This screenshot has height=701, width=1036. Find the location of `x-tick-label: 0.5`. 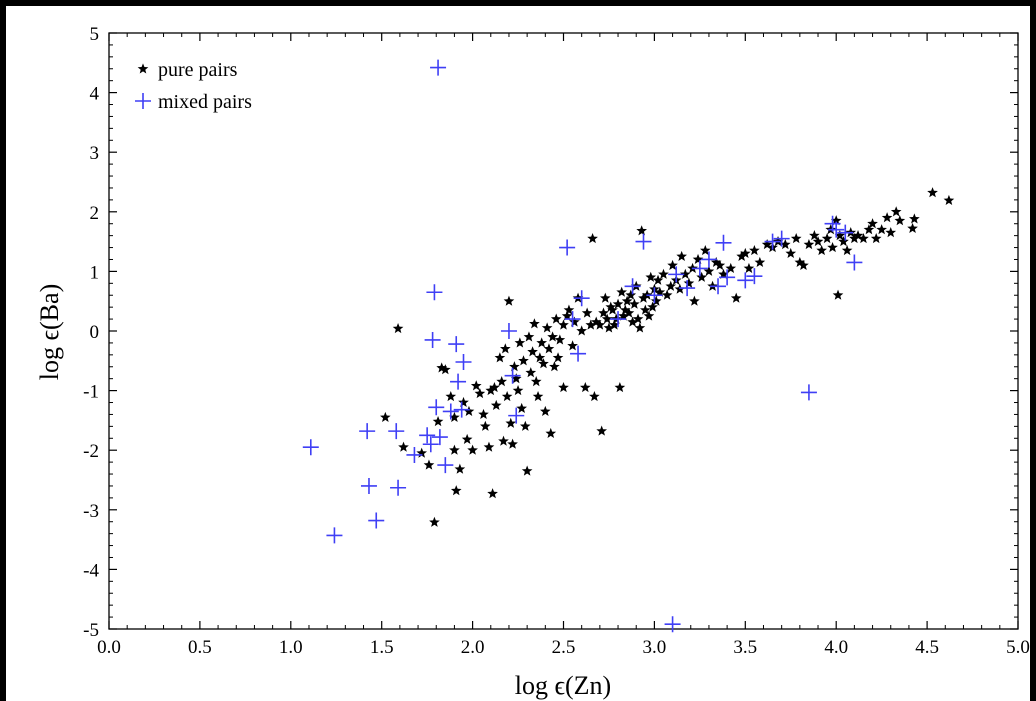

x-tick-label: 0.5 is located at coordinates (200, 647).